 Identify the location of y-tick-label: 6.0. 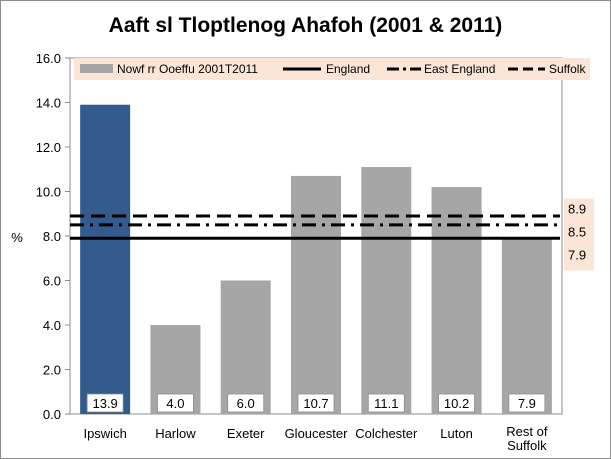
(52, 281).